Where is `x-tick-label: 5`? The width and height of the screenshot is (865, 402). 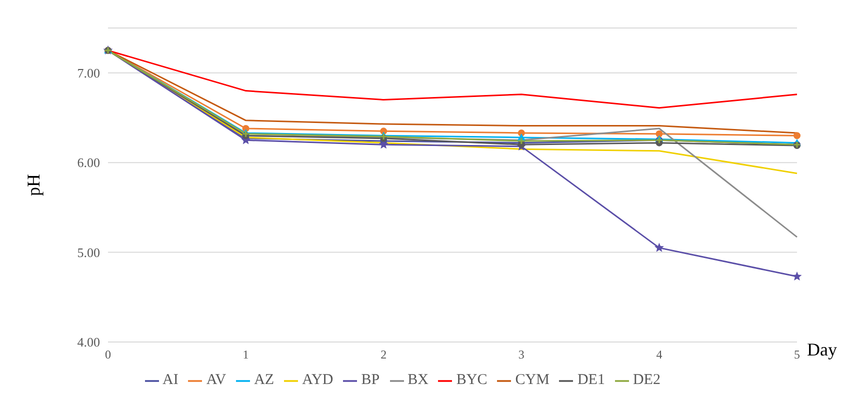 x-tick-label: 5 is located at coordinates (797, 355).